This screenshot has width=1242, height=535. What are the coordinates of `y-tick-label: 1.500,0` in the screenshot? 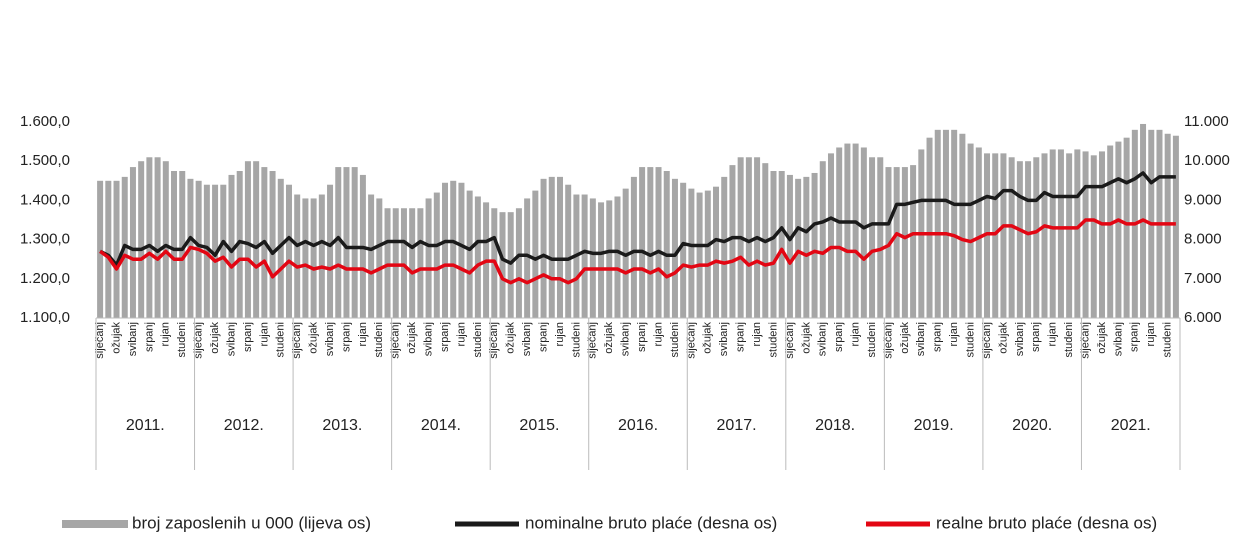 It's located at (45, 160).